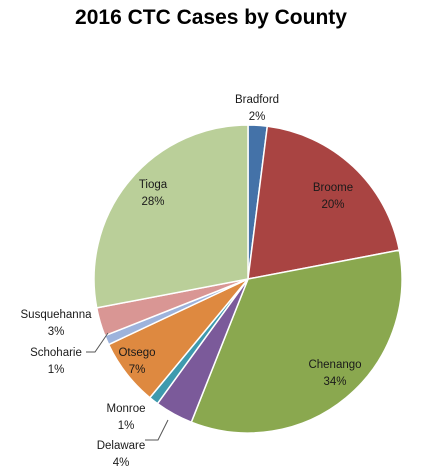 The image size is (422, 475). What do you see at coordinates (126, 409) in the screenshot?
I see `slice-label-monroe: Monroe` at bounding box center [126, 409].